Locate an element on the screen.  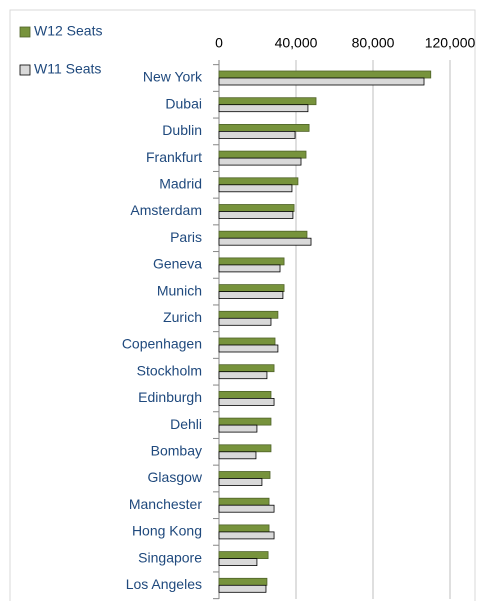
legend-label: W11 Seats is located at coordinates (67, 69).